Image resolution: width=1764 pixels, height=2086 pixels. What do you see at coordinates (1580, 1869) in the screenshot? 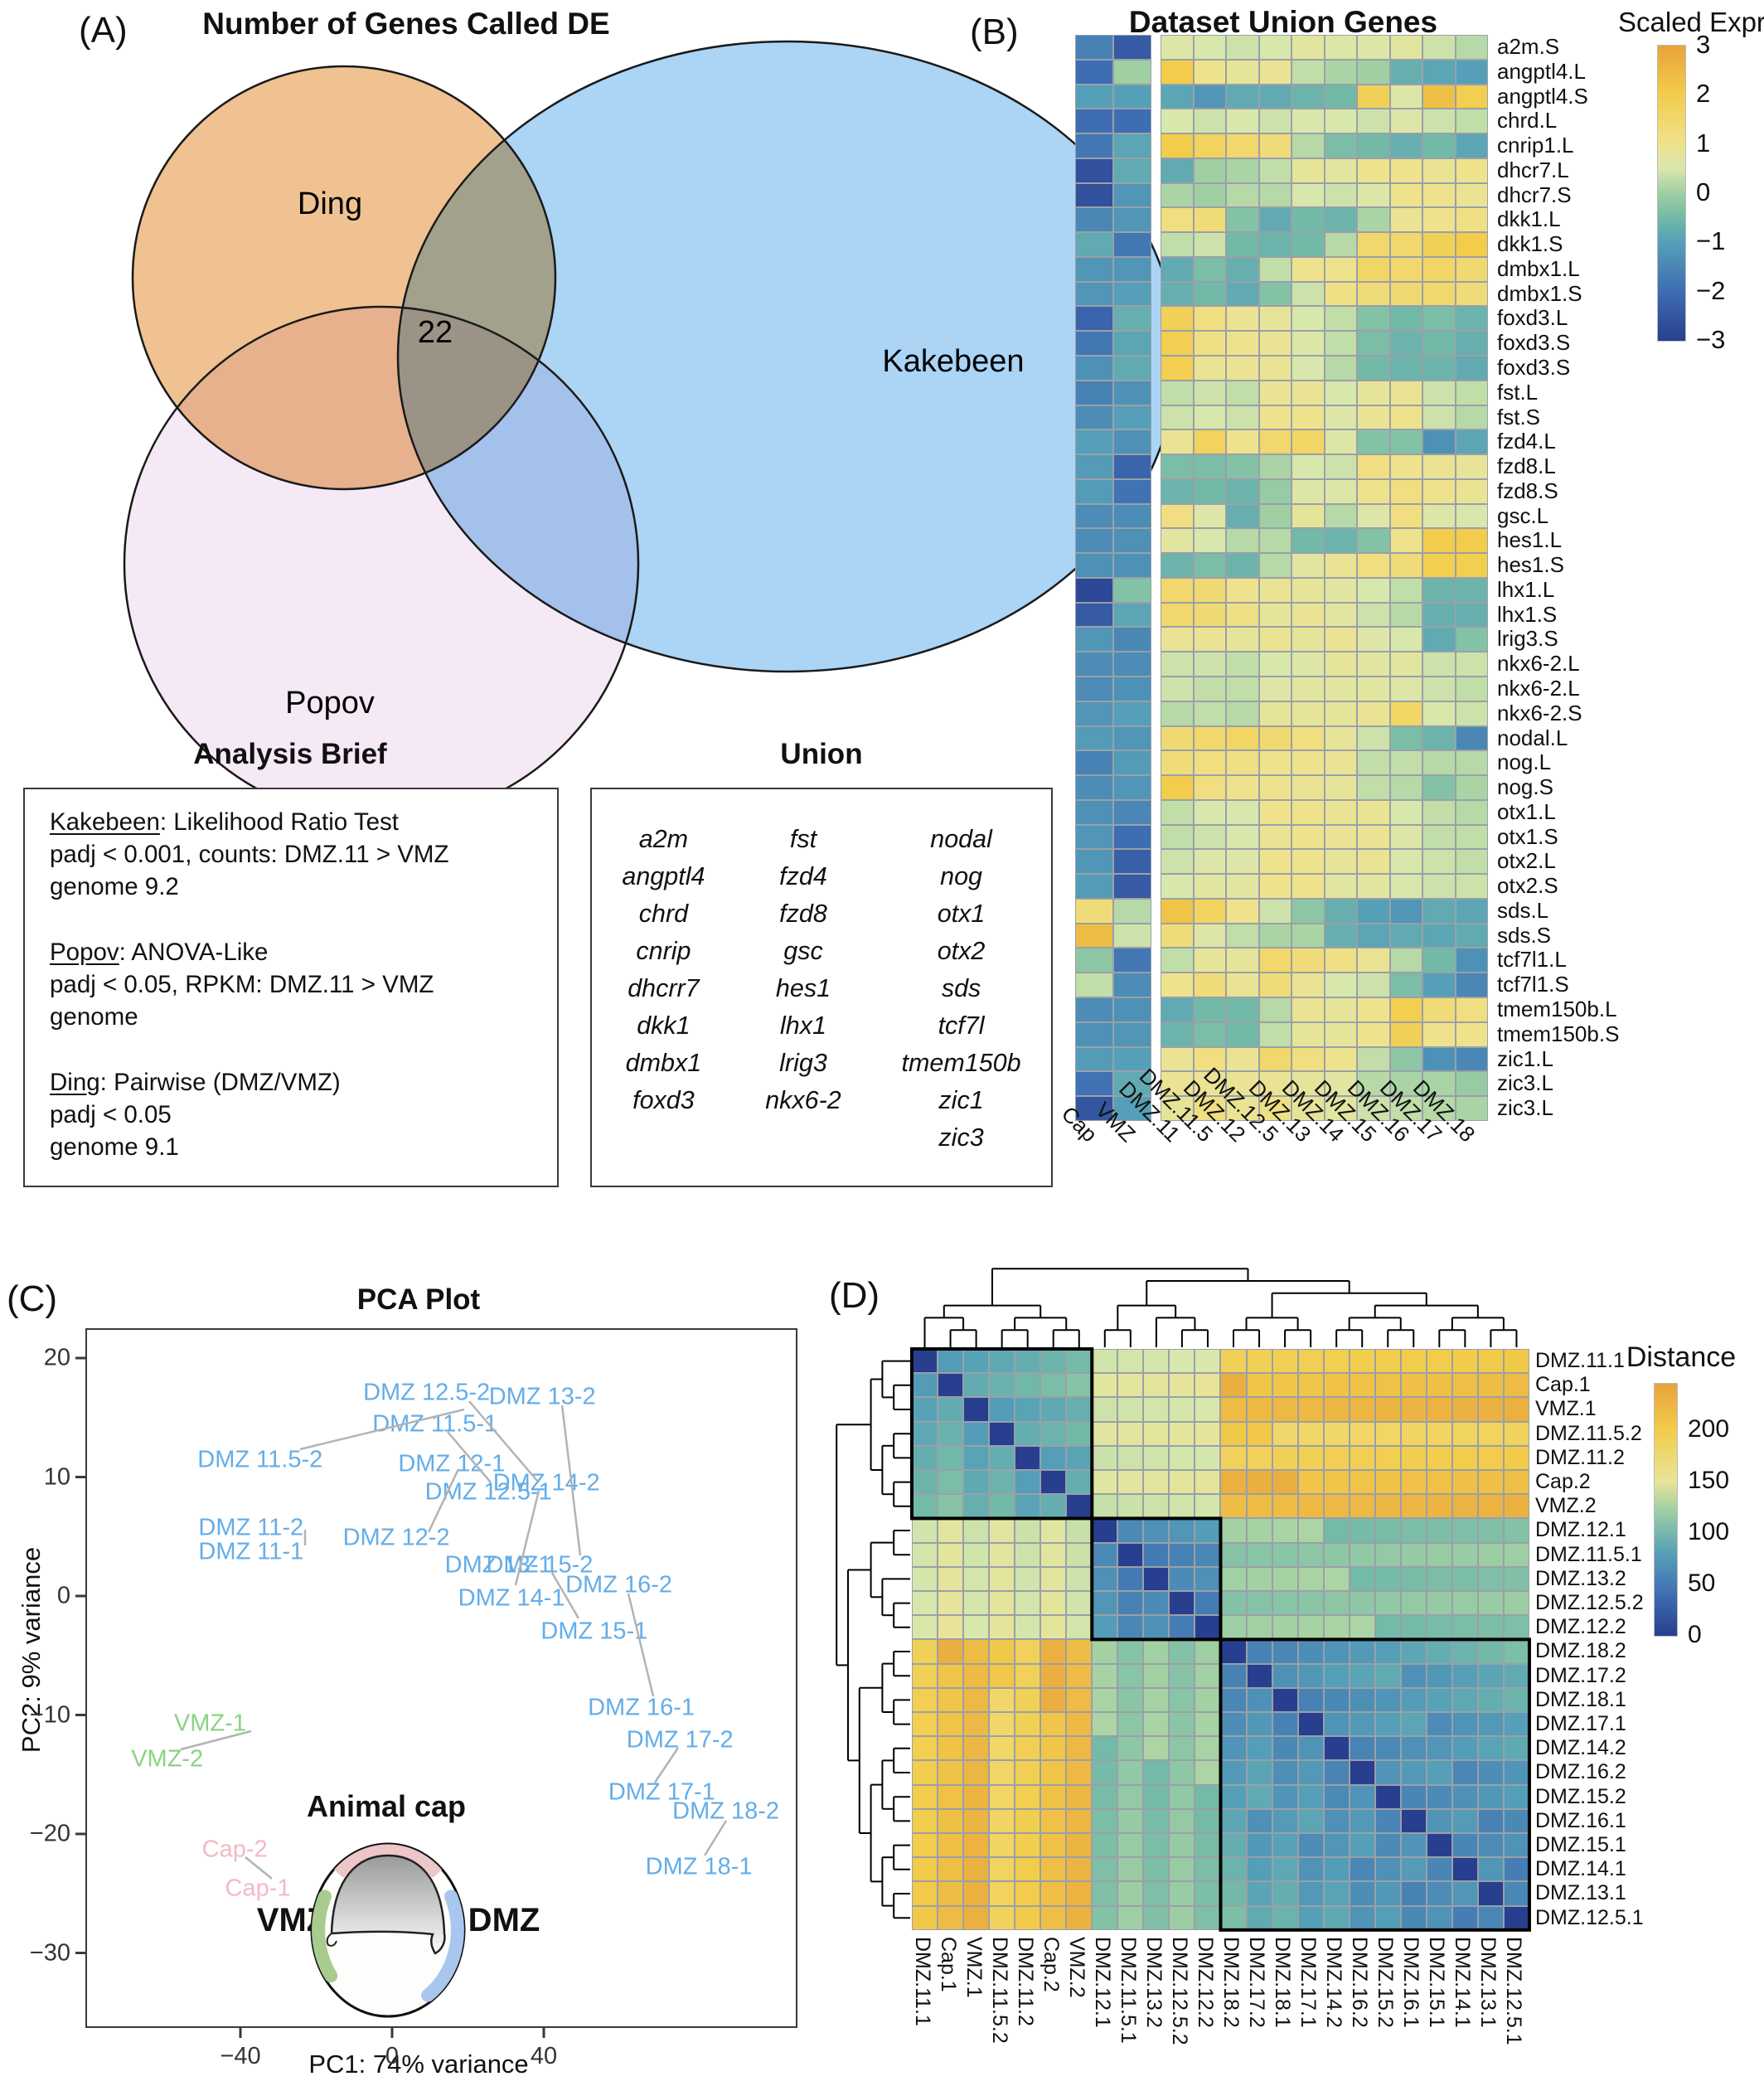
I see `distance-row-label: DMZ.14.1` at bounding box center [1580, 1869].